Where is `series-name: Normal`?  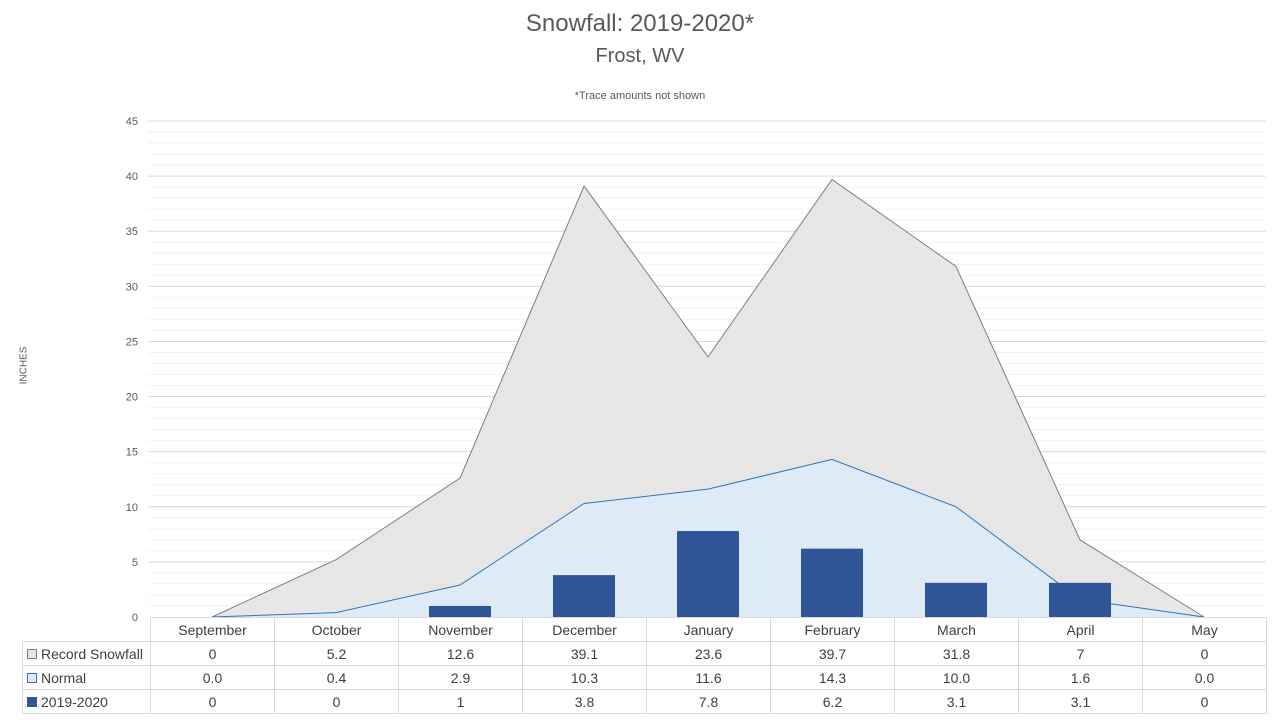 series-name: Normal is located at coordinates (64, 677).